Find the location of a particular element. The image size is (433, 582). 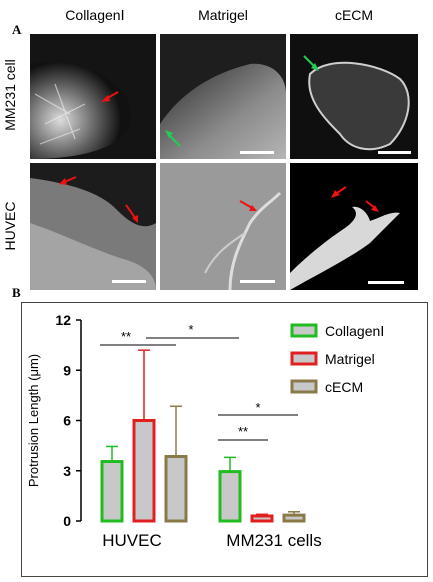

column-title-collagen: CollagenⅠ is located at coordinates (95, 15).